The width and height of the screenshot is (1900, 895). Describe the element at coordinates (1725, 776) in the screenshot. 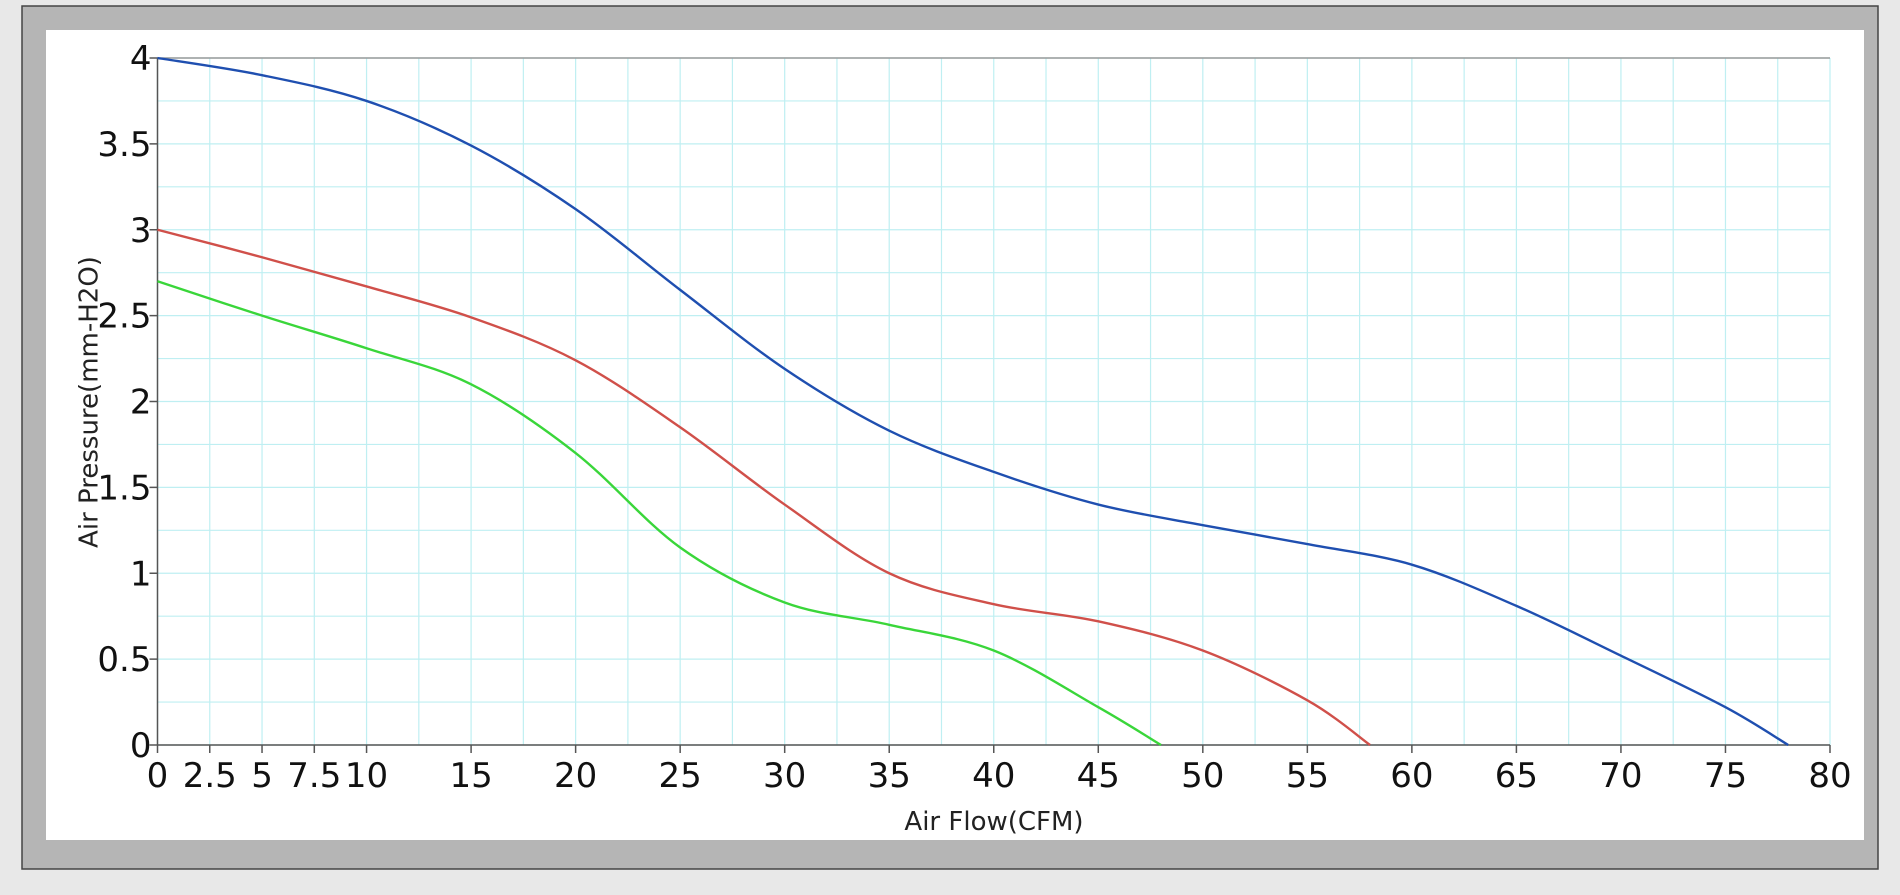

I see `x-tick-label: 75` at that location.